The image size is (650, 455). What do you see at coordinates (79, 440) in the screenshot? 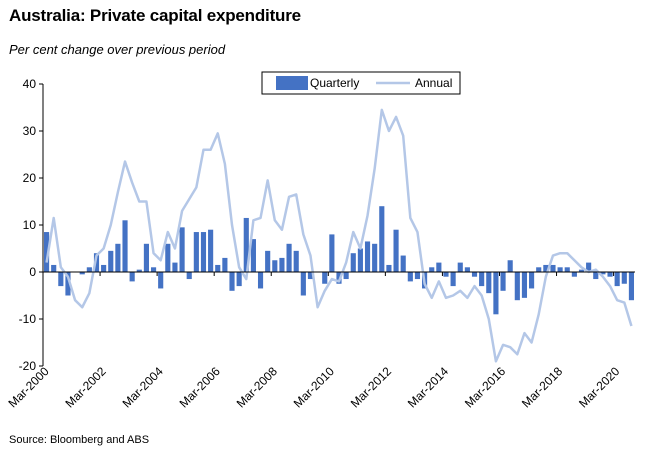
I see `source-note: Source: Bloomberg and ABS` at bounding box center [79, 440].